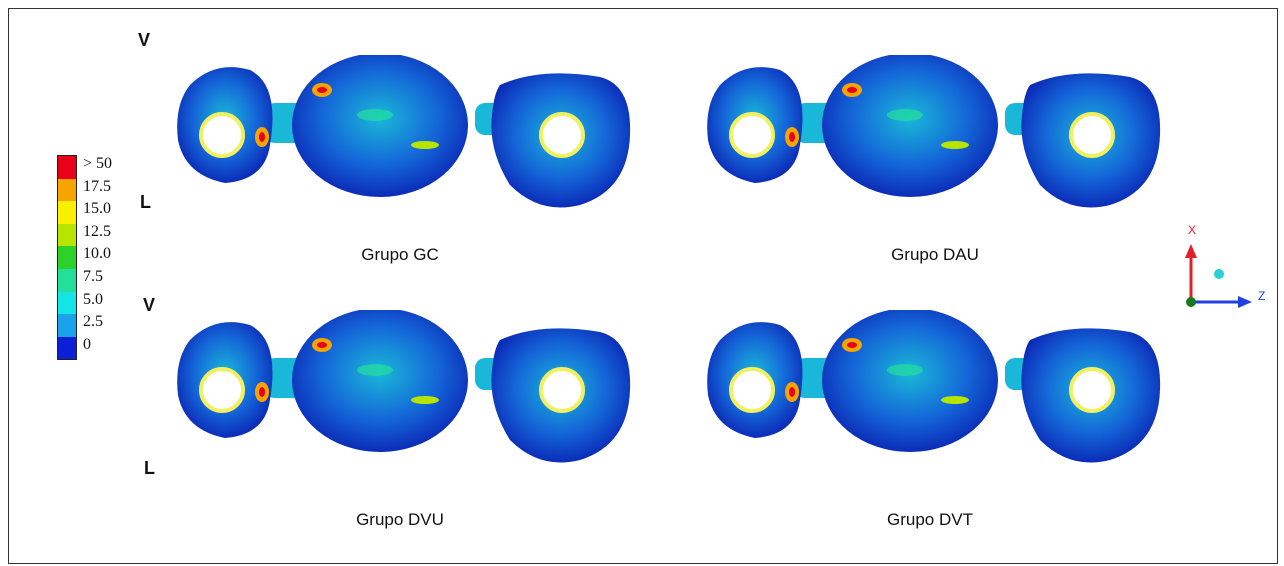  I want to click on legend-labels: > 50 17.5 15.0 12.5 10.0 7.5 5.0 2.5 0, so click(97, 254).